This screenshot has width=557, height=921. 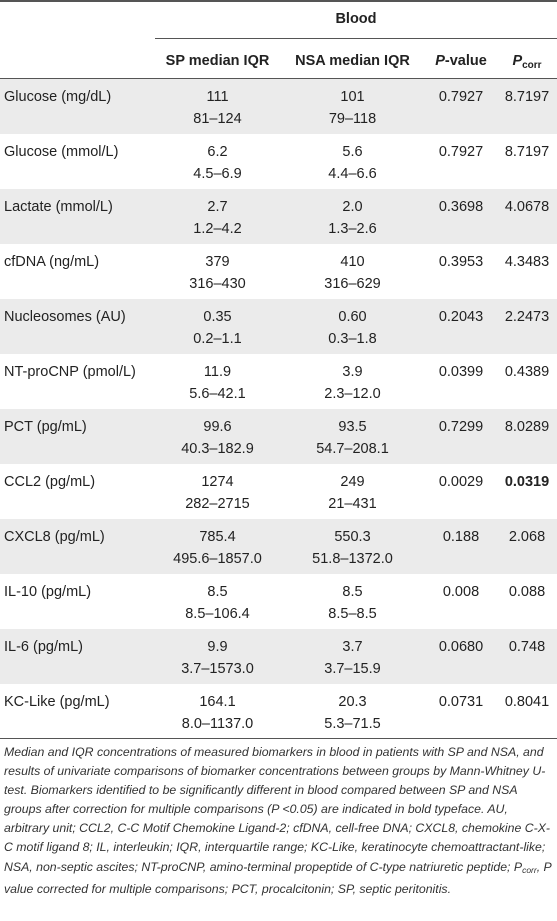 What do you see at coordinates (352, 427) in the screenshot?
I see `nsa-median: 93.5` at bounding box center [352, 427].